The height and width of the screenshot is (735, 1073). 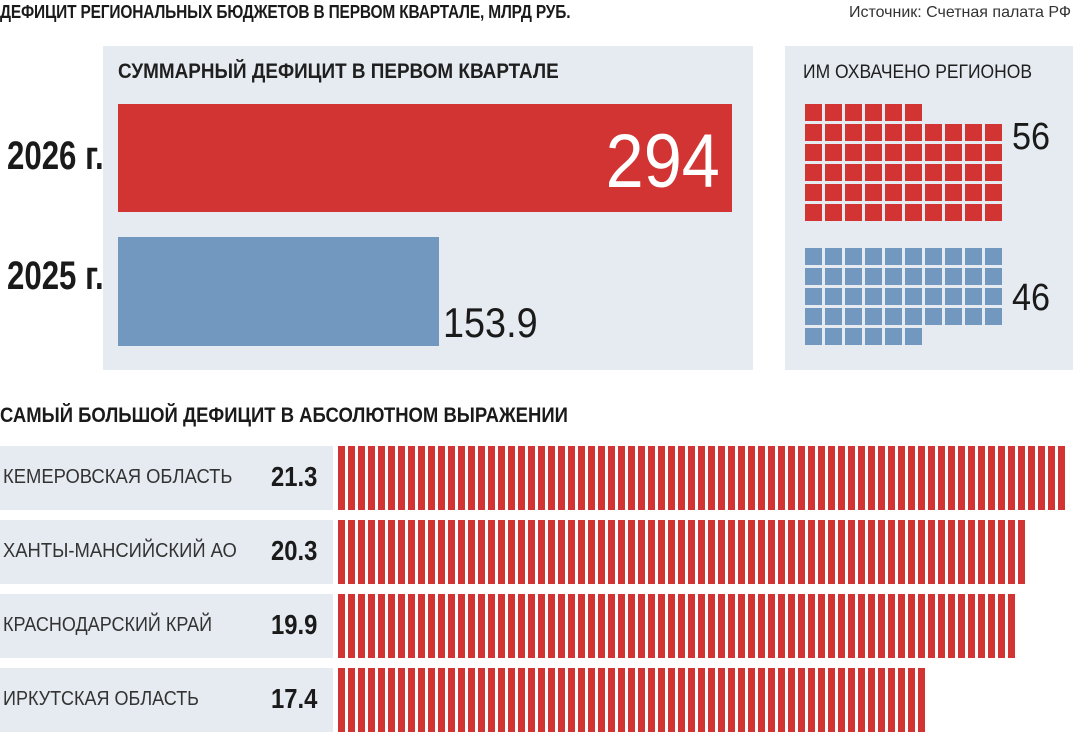 I want to click on total-deficit-value-2026: 294, so click(x=662, y=161).